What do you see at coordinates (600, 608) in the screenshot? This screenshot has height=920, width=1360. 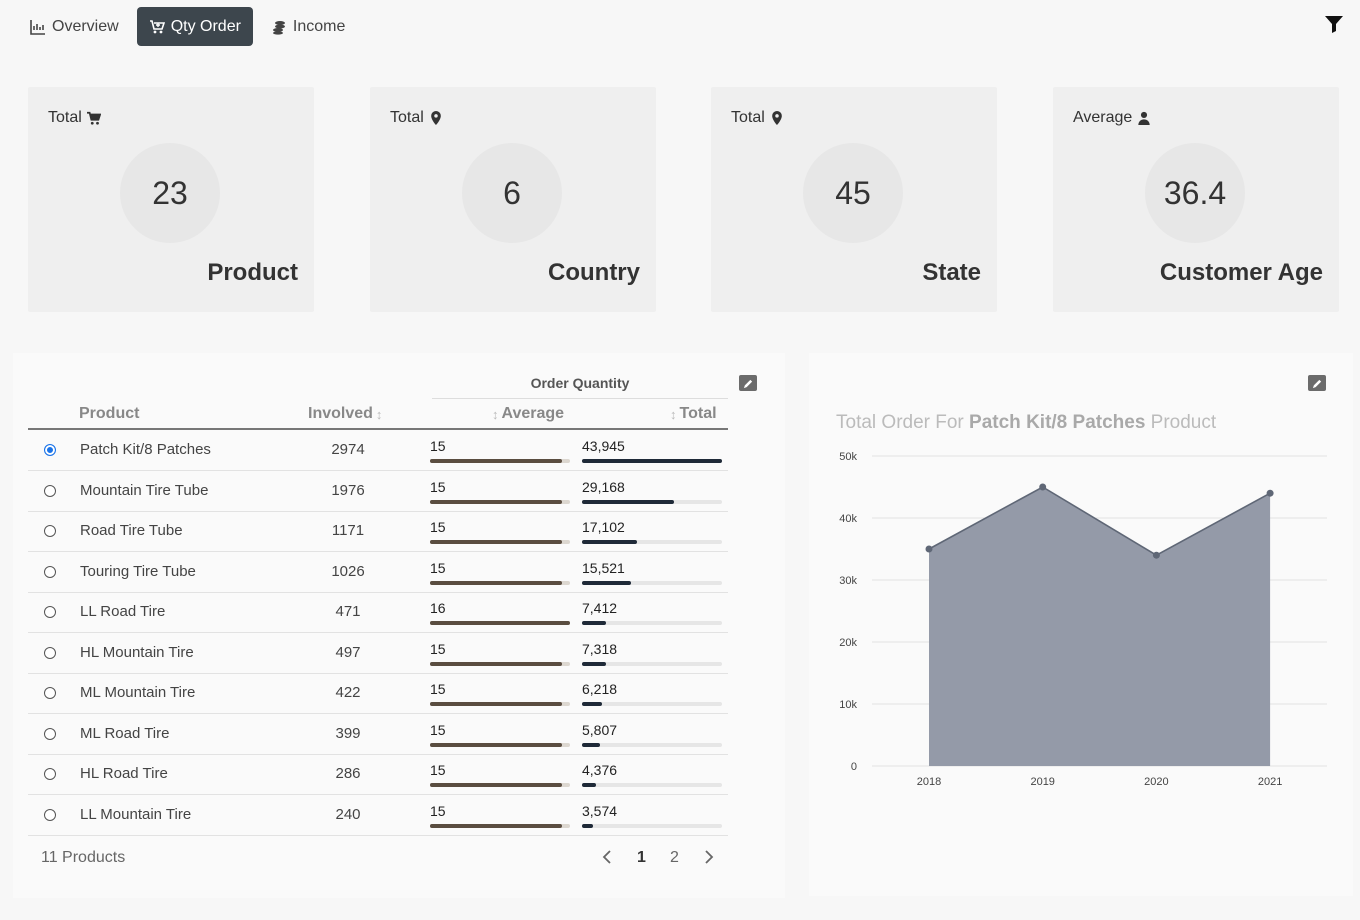 I see `total-value: 7,412` at bounding box center [600, 608].